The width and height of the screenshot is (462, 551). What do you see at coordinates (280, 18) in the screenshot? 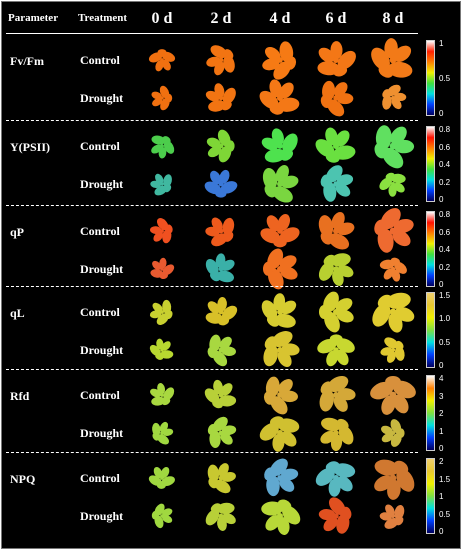
I see `day-label-4: 4 d` at bounding box center [280, 18].